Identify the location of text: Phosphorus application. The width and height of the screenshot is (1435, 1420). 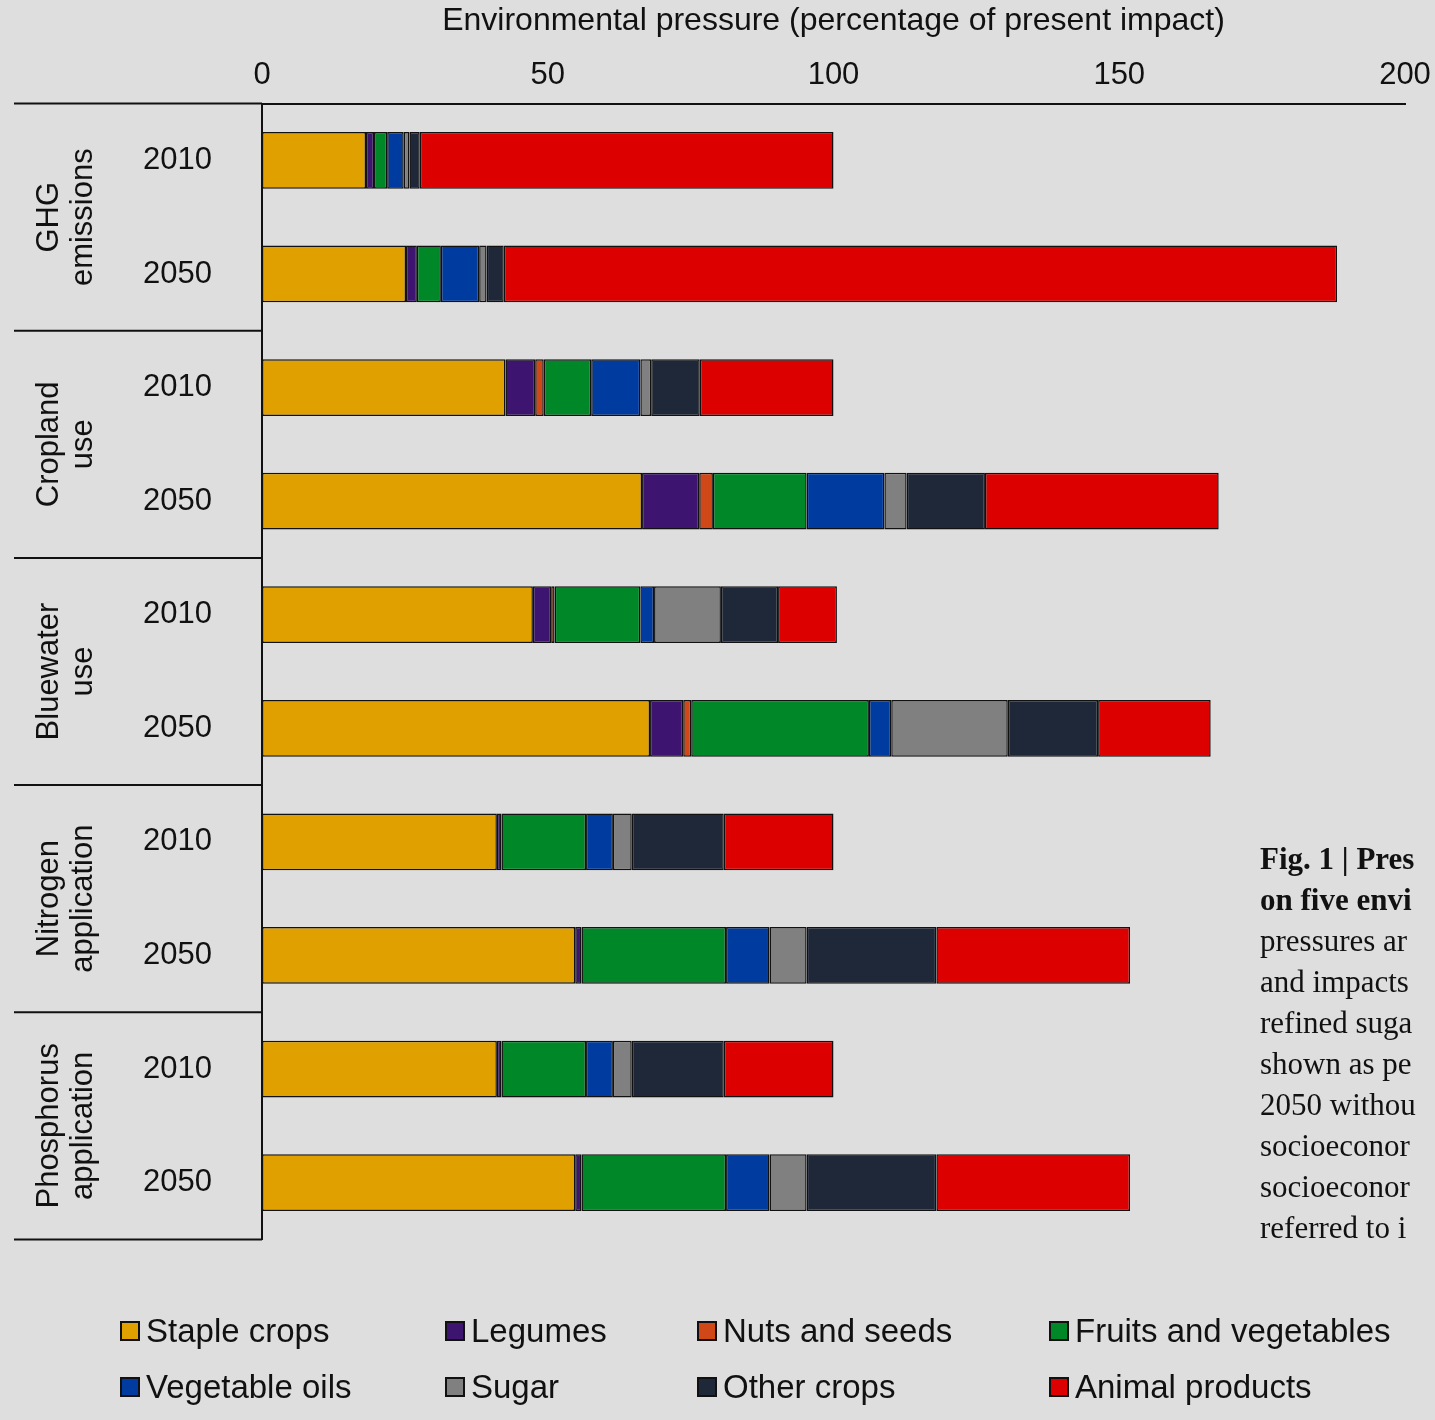
(64, 1126).